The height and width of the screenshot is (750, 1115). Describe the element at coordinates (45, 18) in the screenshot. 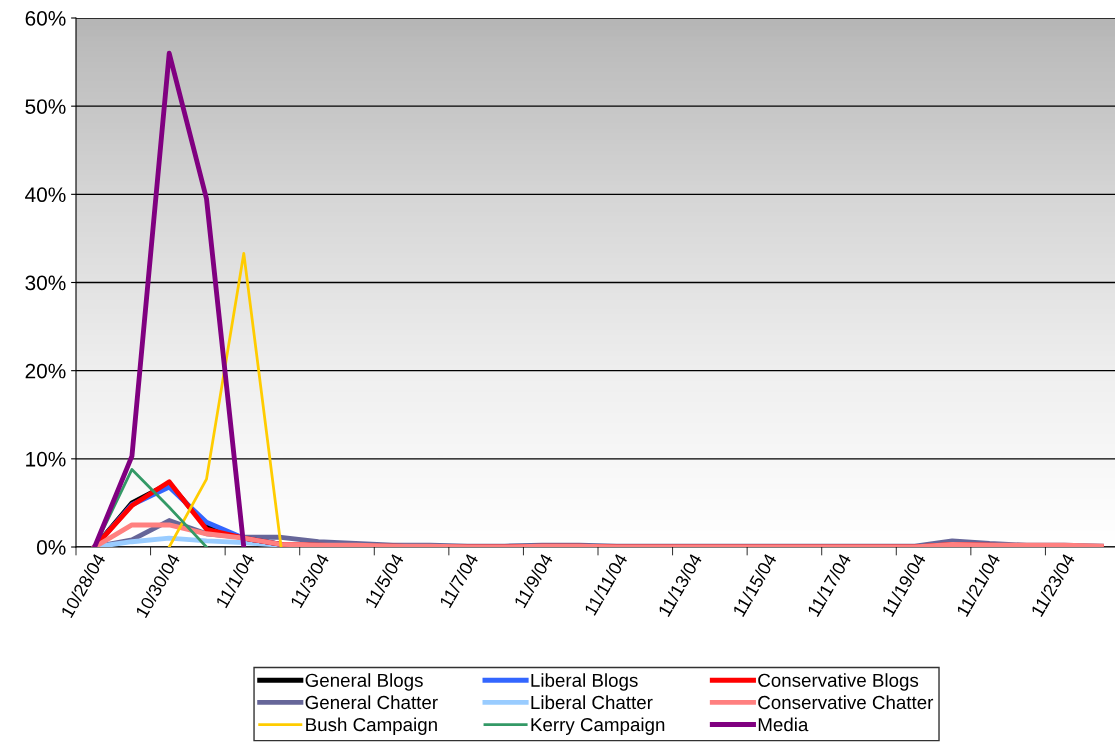

I see `y-tick-label: 60%` at that location.